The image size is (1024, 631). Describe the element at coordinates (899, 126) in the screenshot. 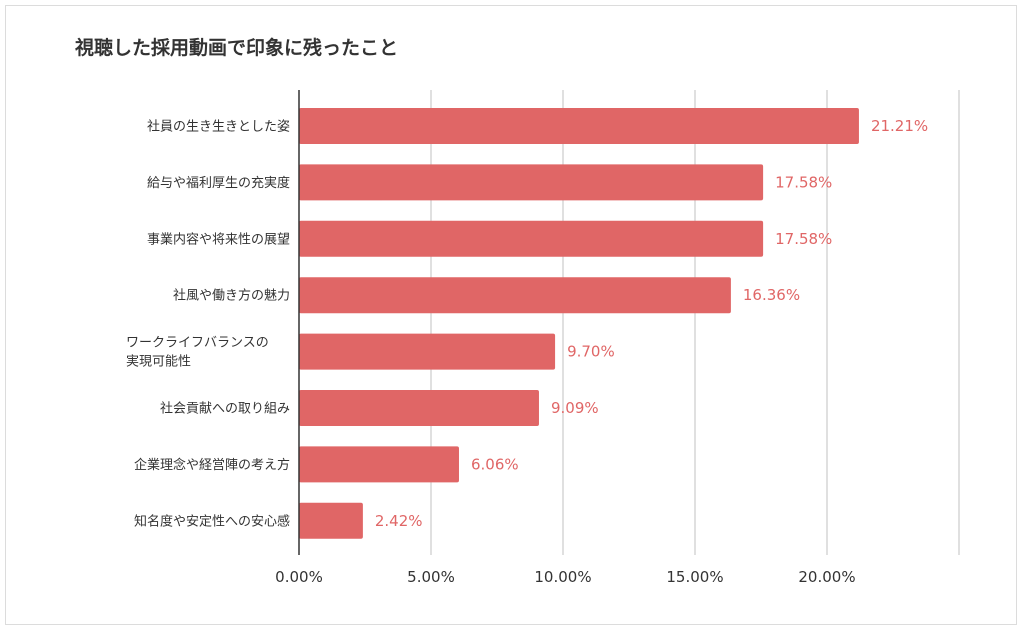

I see `data-label: 21.21%` at that location.